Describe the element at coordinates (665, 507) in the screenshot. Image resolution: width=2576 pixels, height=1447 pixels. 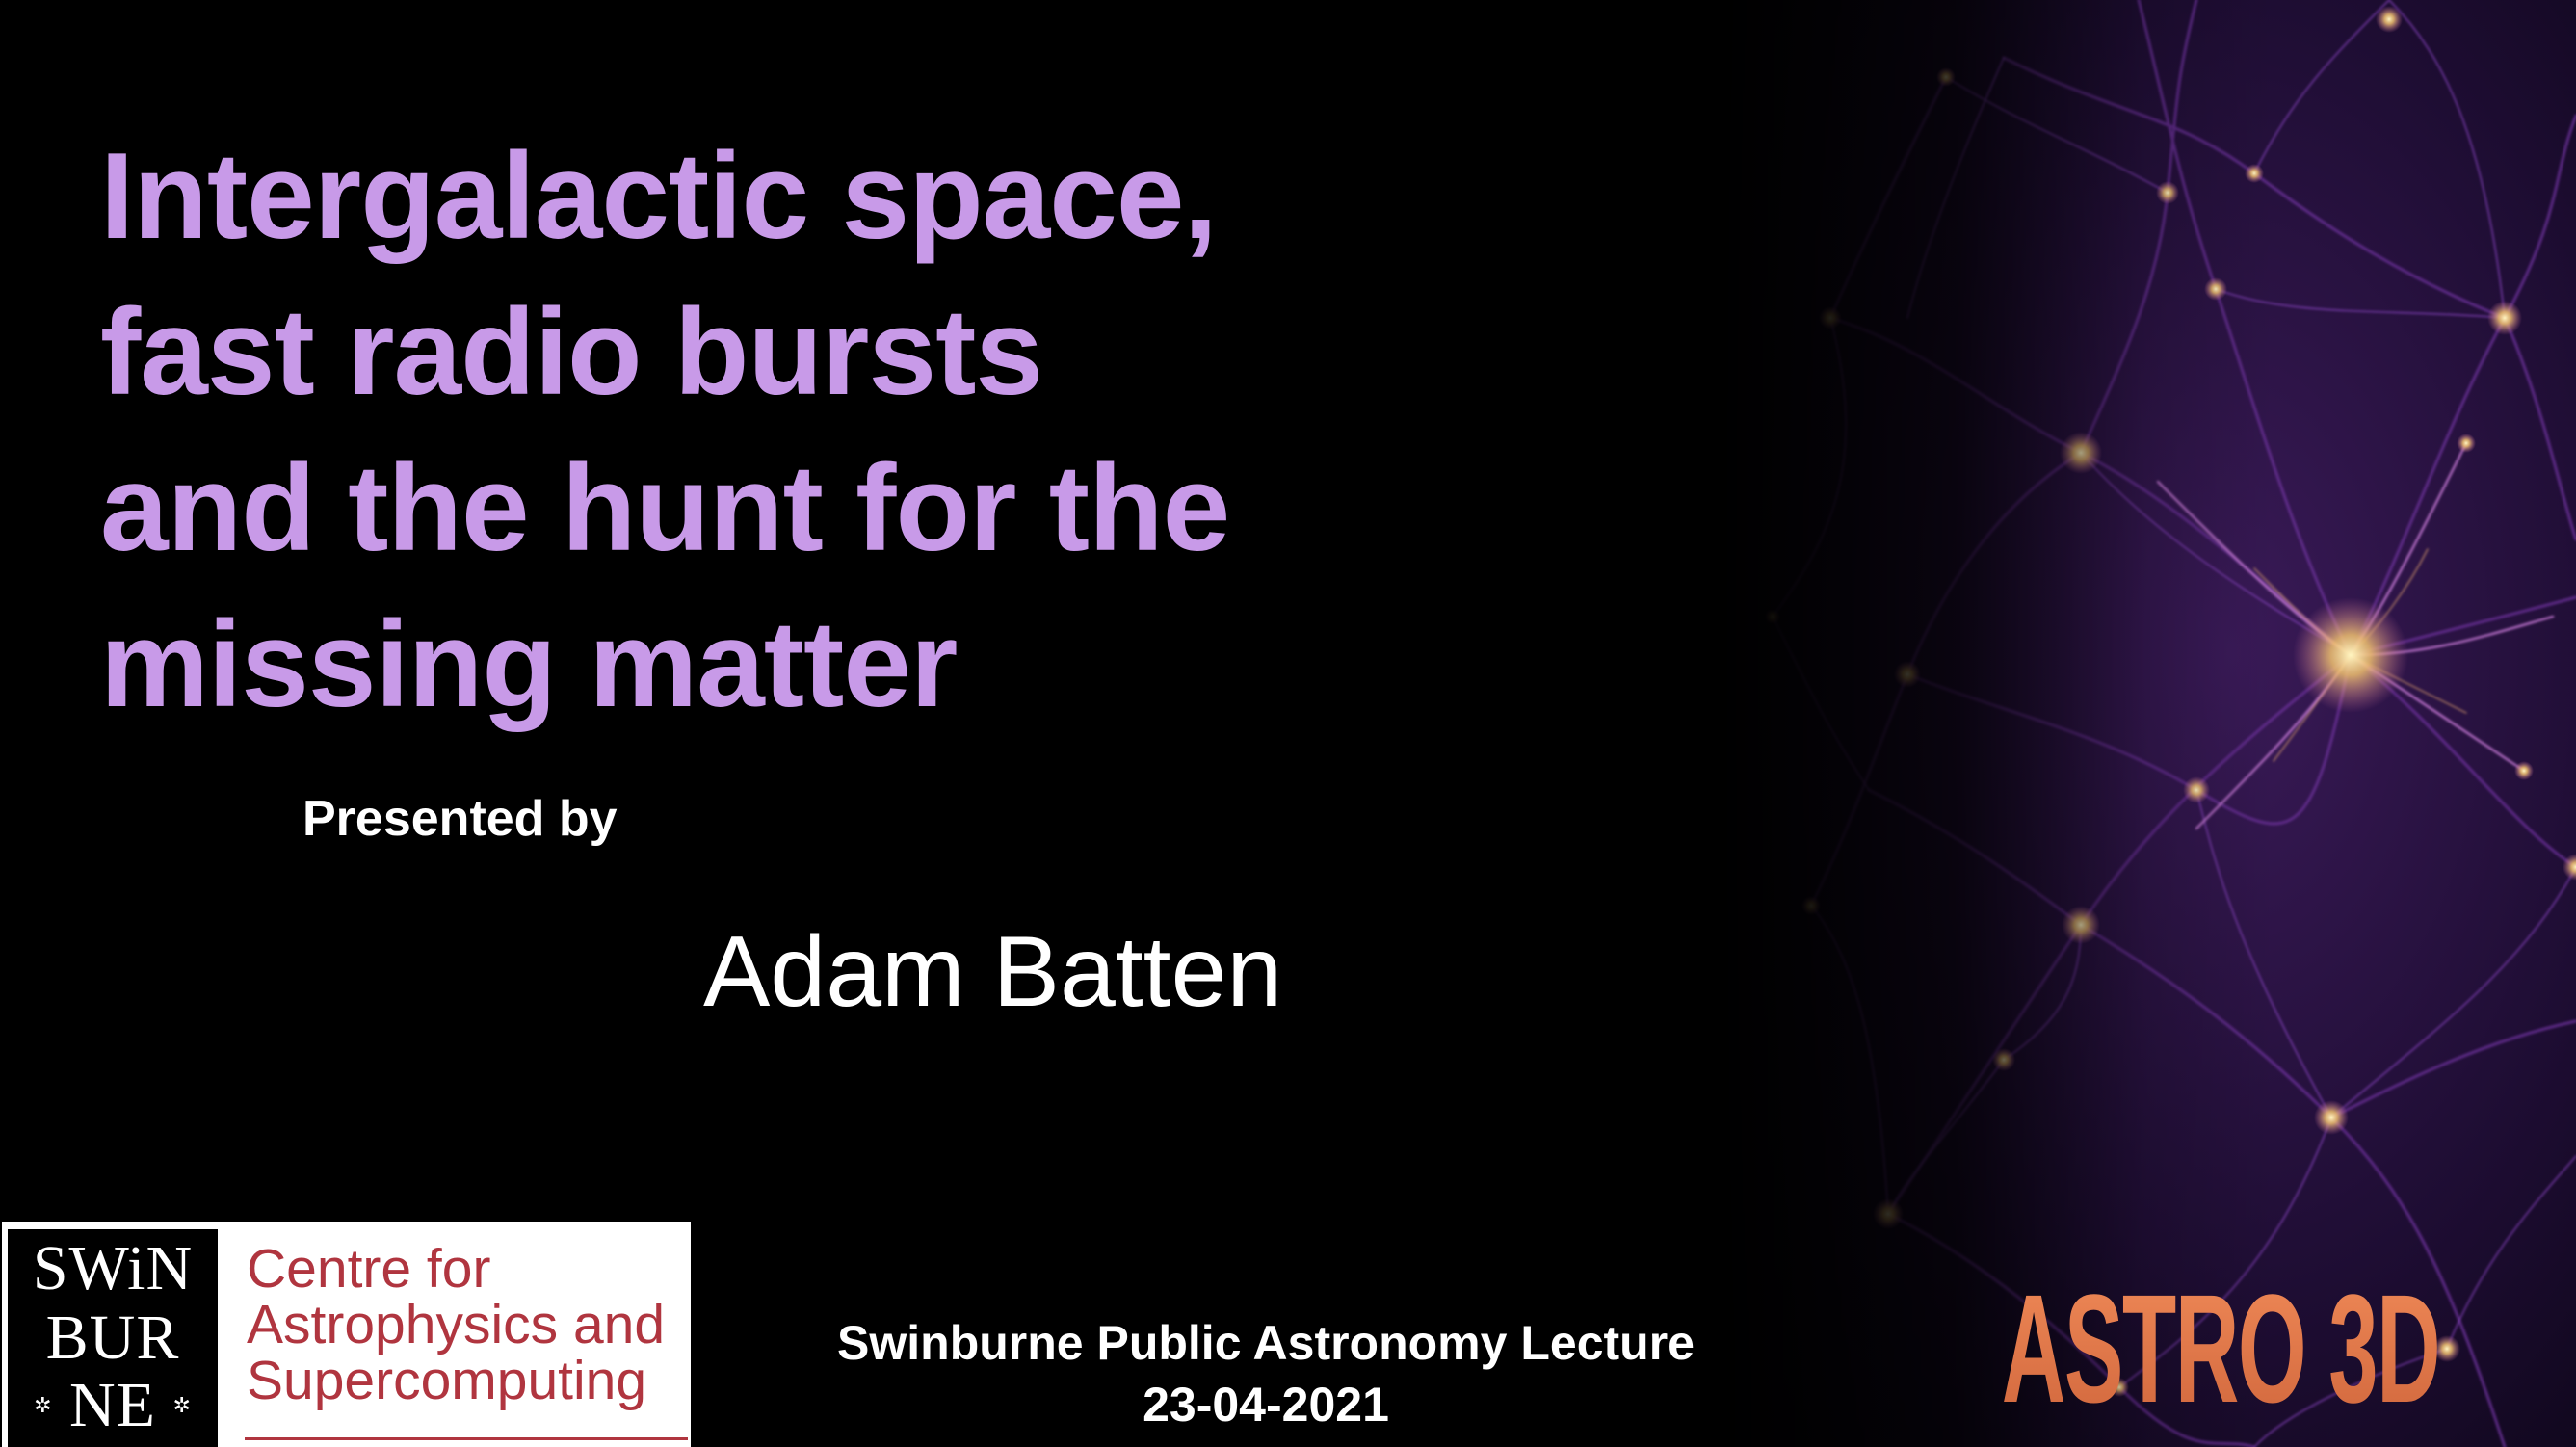
I see `title-line-3: and the hunt for the` at that location.